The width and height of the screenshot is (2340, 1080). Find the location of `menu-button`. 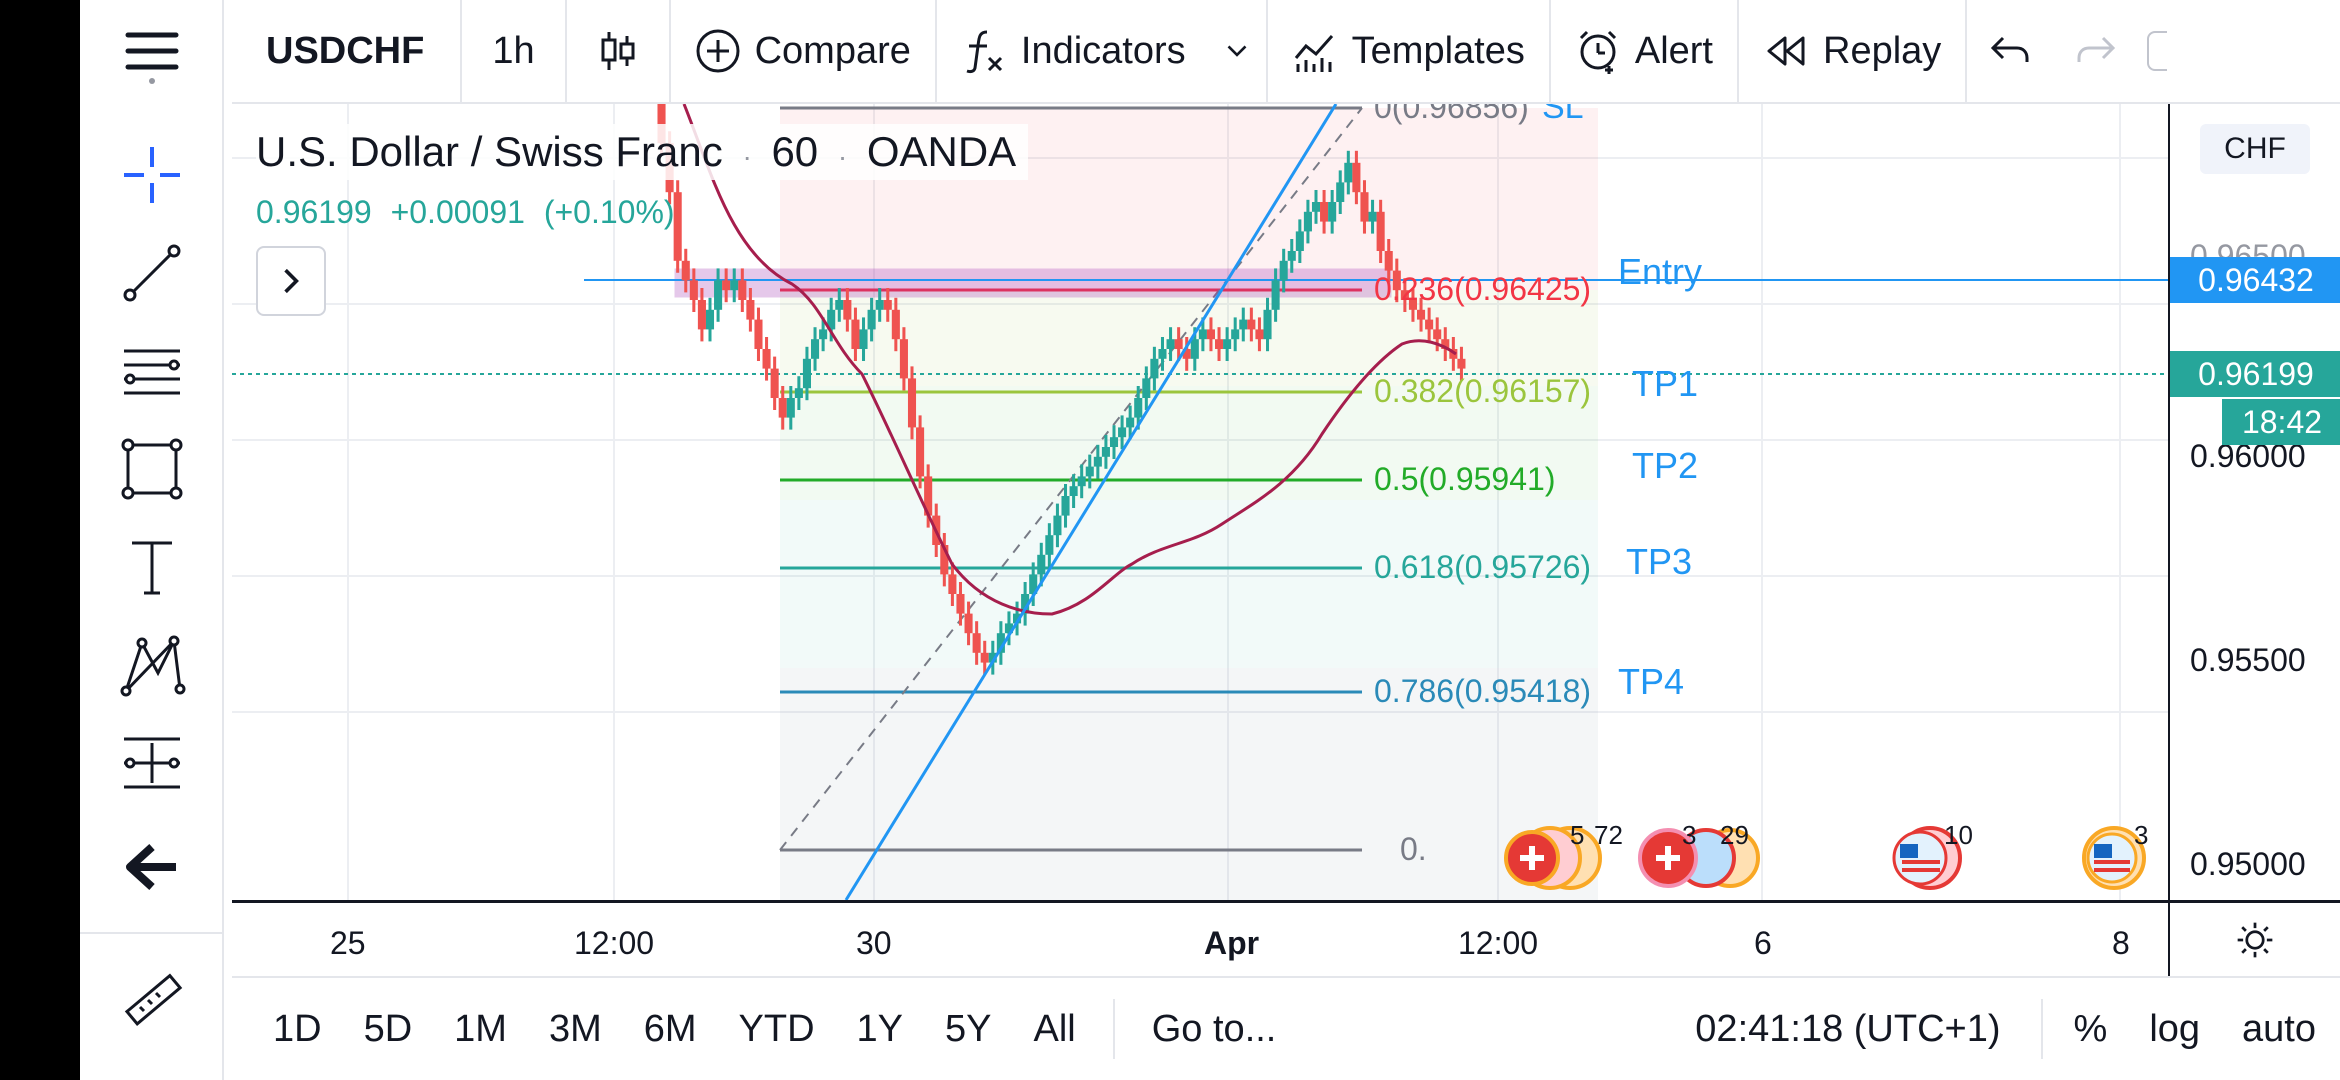

menu-button is located at coordinates (152, 53).